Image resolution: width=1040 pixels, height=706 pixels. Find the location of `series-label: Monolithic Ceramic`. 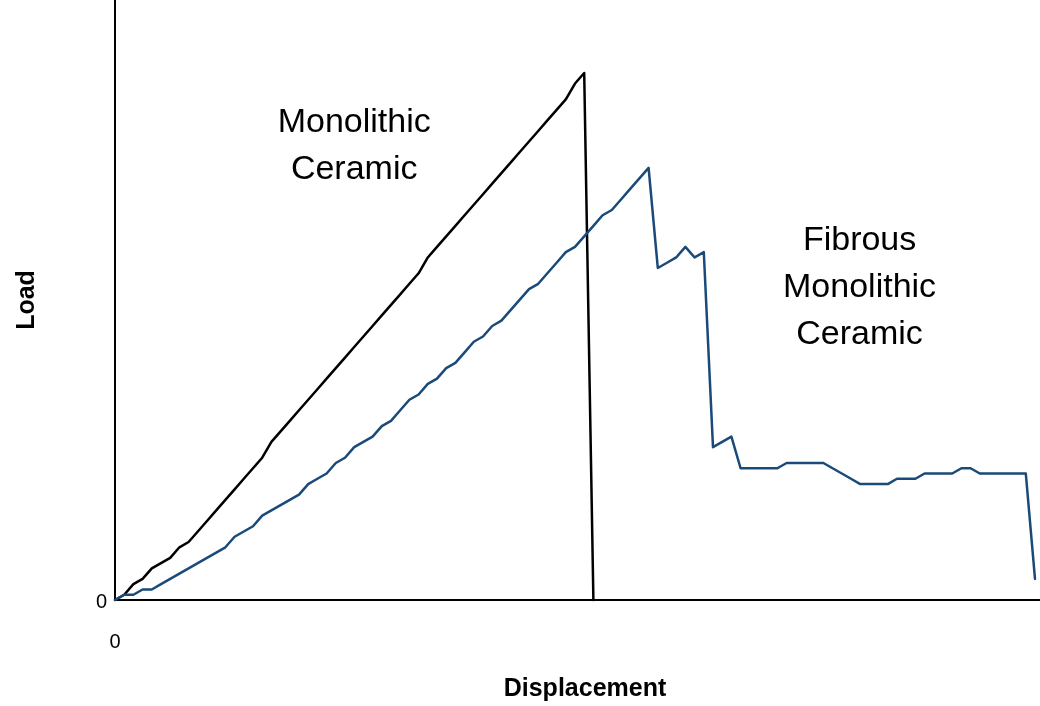

series-label: Monolithic Ceramic is located at coordinates (354, 143).